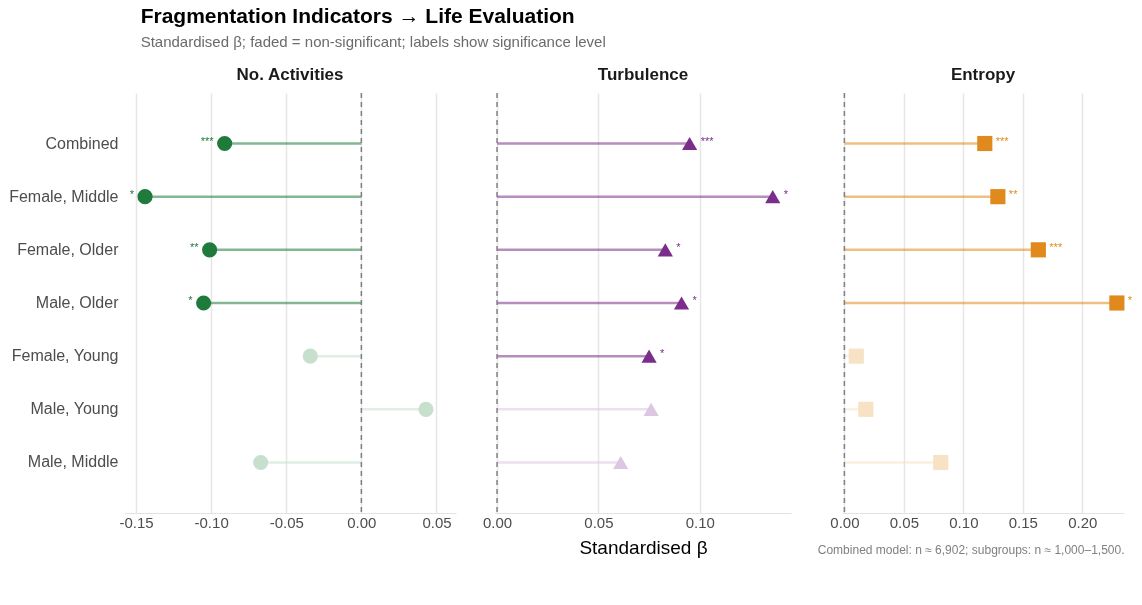 Image resolution: width=1142 pixels, height=605 pixels. I want to click on chart-title: No. Activities, so click(290, 75).